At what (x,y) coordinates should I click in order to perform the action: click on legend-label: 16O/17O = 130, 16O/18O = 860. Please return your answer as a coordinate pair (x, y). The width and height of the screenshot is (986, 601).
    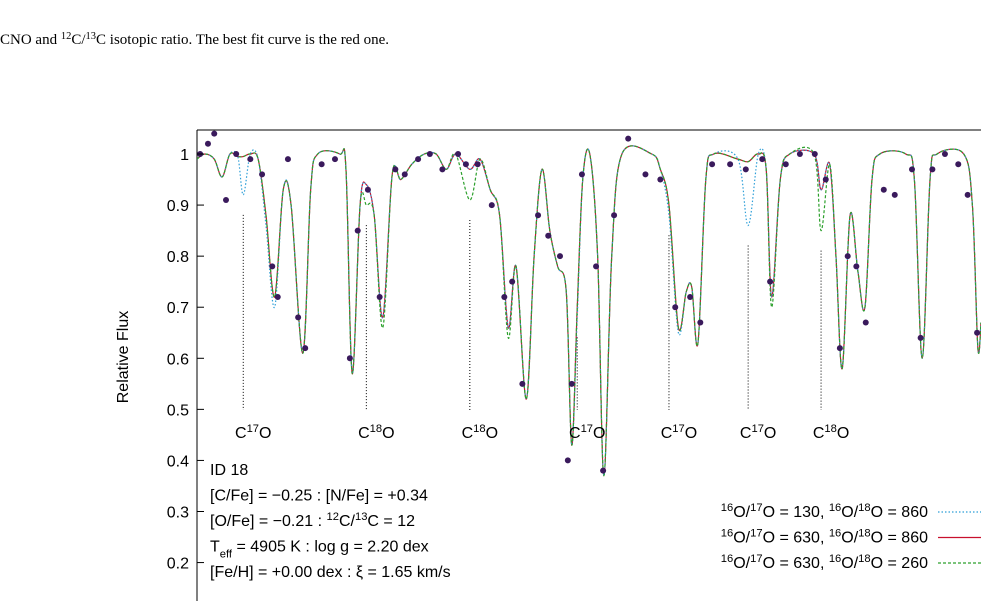
    Looking at the image, I should click on (824, 511).